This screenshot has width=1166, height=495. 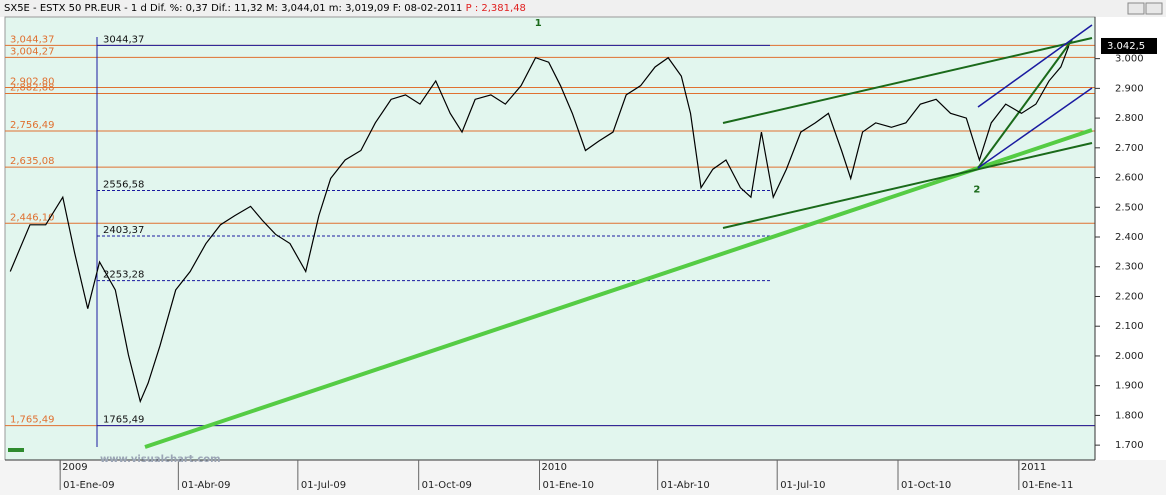 What do you see at coordinates (1129, 148) in the screenshot?
I see `y-tick-label: 2.700` at bounding box center [1129, 148].